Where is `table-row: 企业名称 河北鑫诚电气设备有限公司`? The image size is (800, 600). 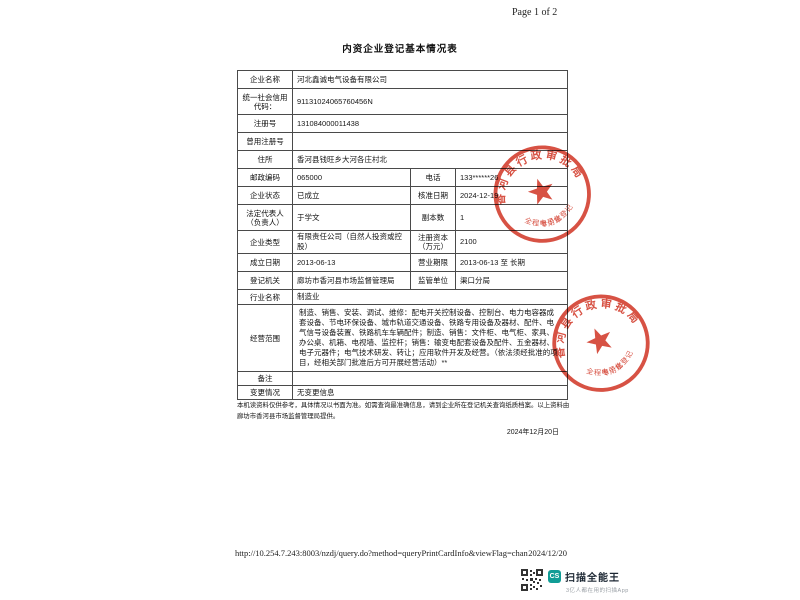
table-row: 企业名称 河北鑫诚电气设备有限公司 is located at coordinates (402, 79).